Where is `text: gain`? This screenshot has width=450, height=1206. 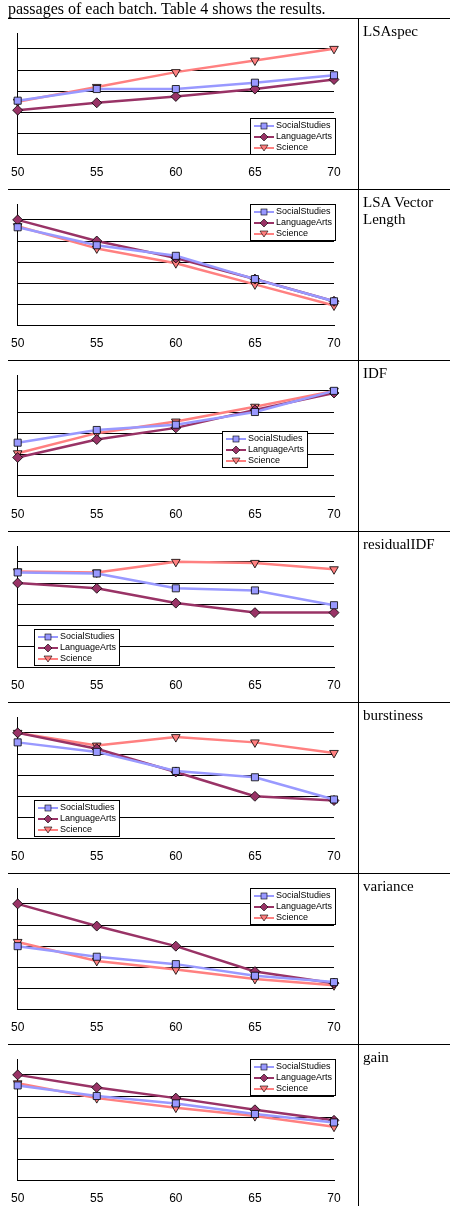
text: gain is located at coordinates (376, 1057).